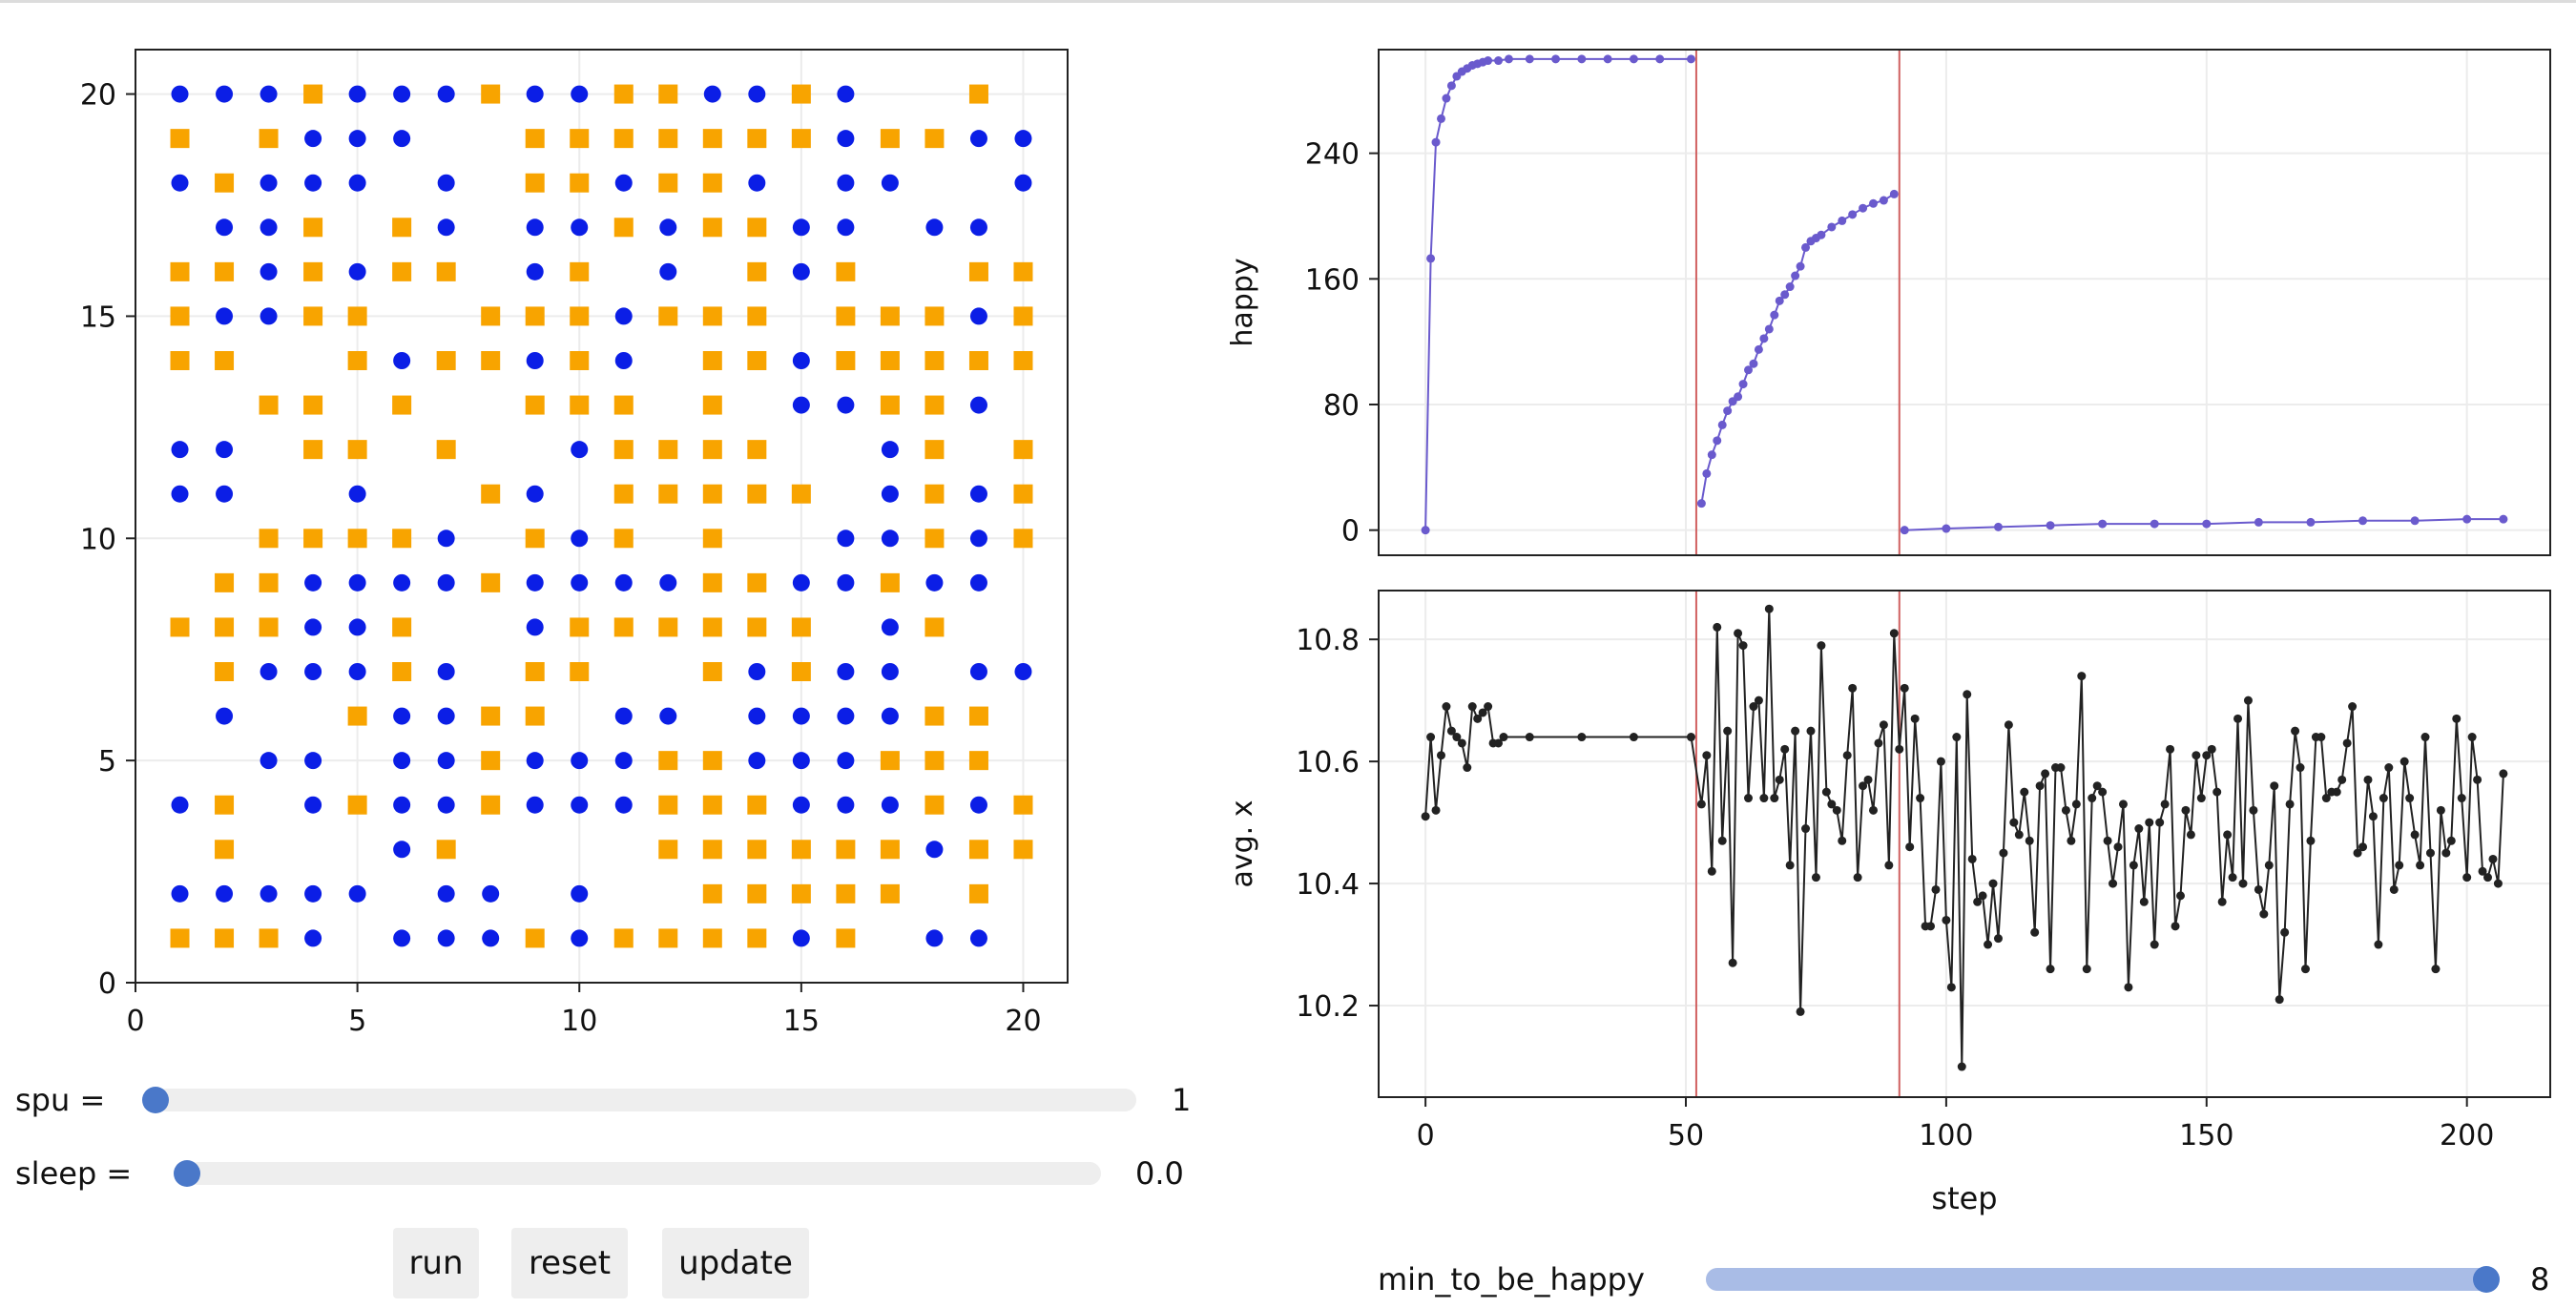 This screenshot has width=2576, height=1308. What do you see at coordinates (107, 762) in the screenshot?
I see `y-tick-label: 5` at bounding box center [107, 762].